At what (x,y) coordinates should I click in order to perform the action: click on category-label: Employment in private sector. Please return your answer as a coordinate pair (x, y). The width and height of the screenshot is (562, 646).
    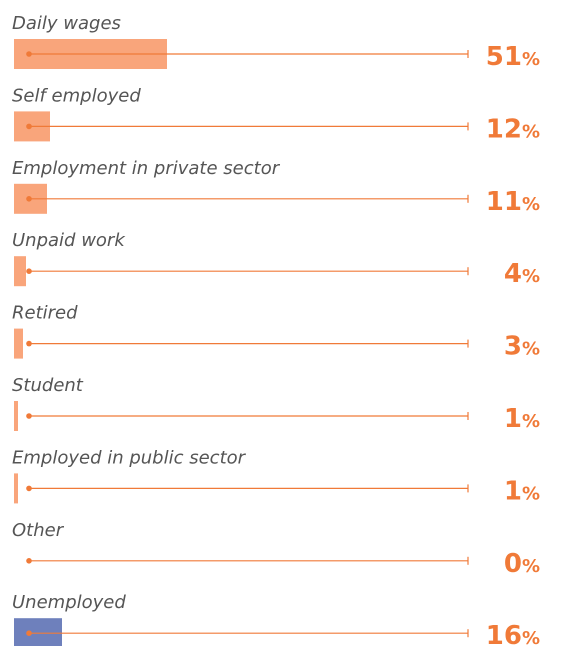
    Looking at the image, I should click on (146, 168).